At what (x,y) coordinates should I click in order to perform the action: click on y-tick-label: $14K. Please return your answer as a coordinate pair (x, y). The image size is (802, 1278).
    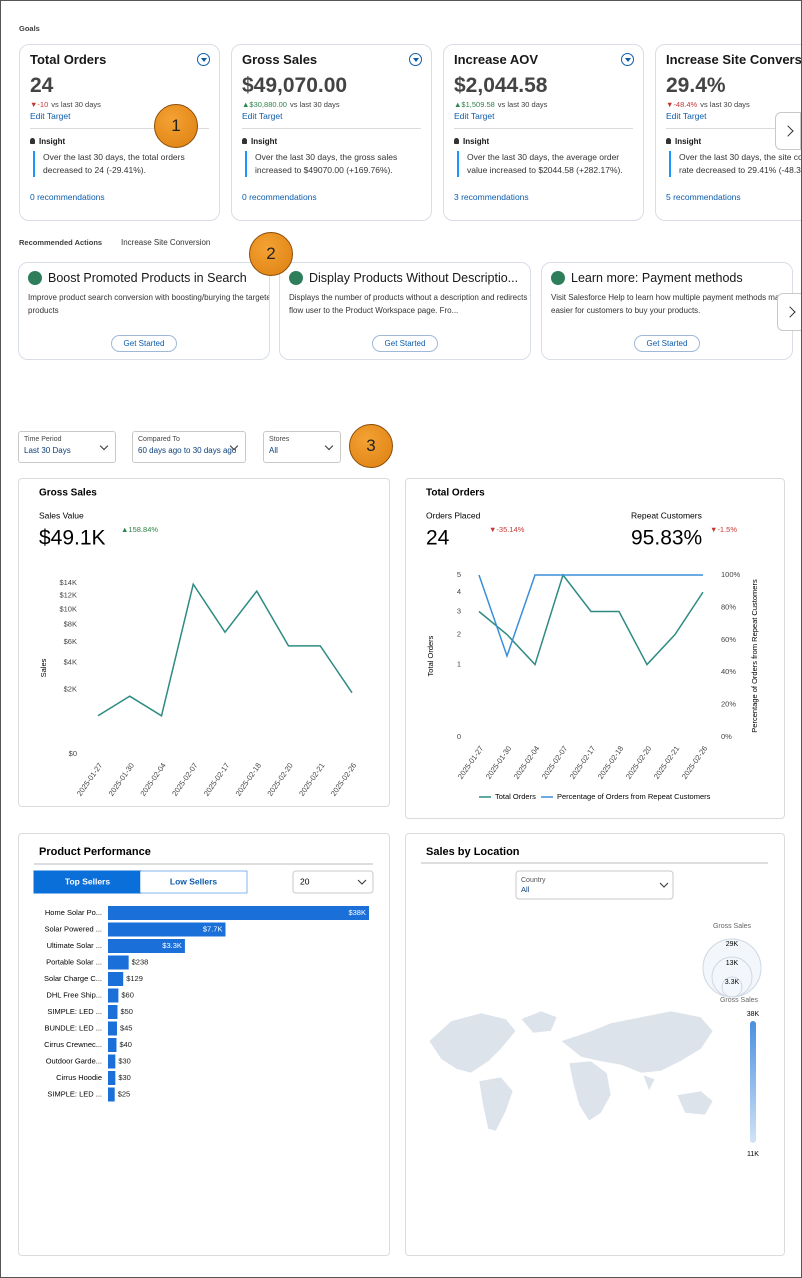
    Looking at the image, I should click on (68, 582).